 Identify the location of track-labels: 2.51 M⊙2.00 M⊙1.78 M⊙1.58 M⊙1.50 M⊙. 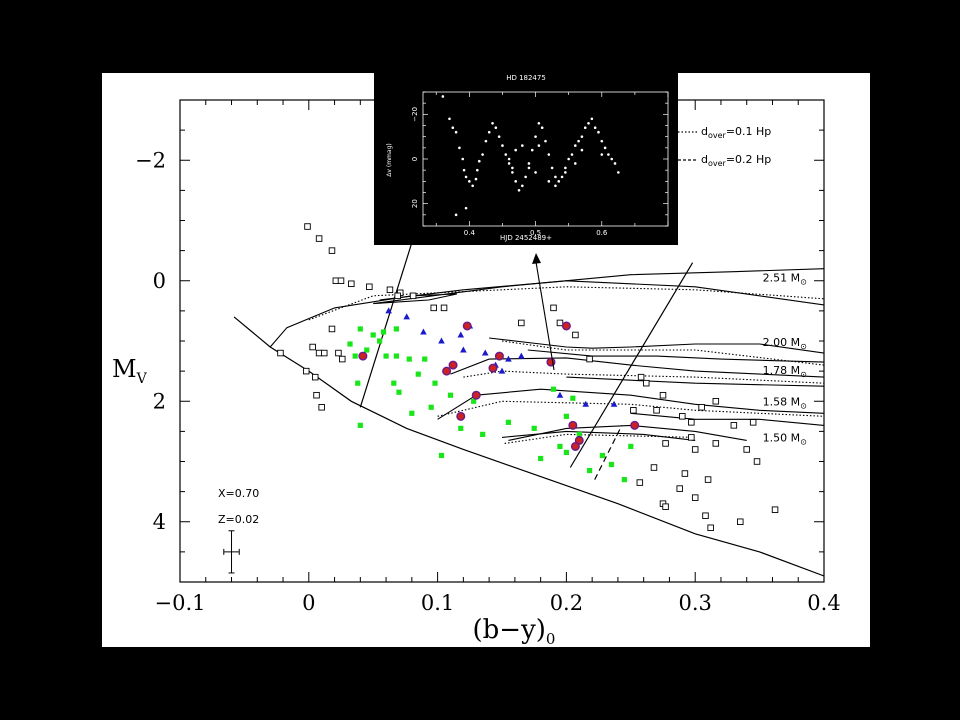
(785, 359).